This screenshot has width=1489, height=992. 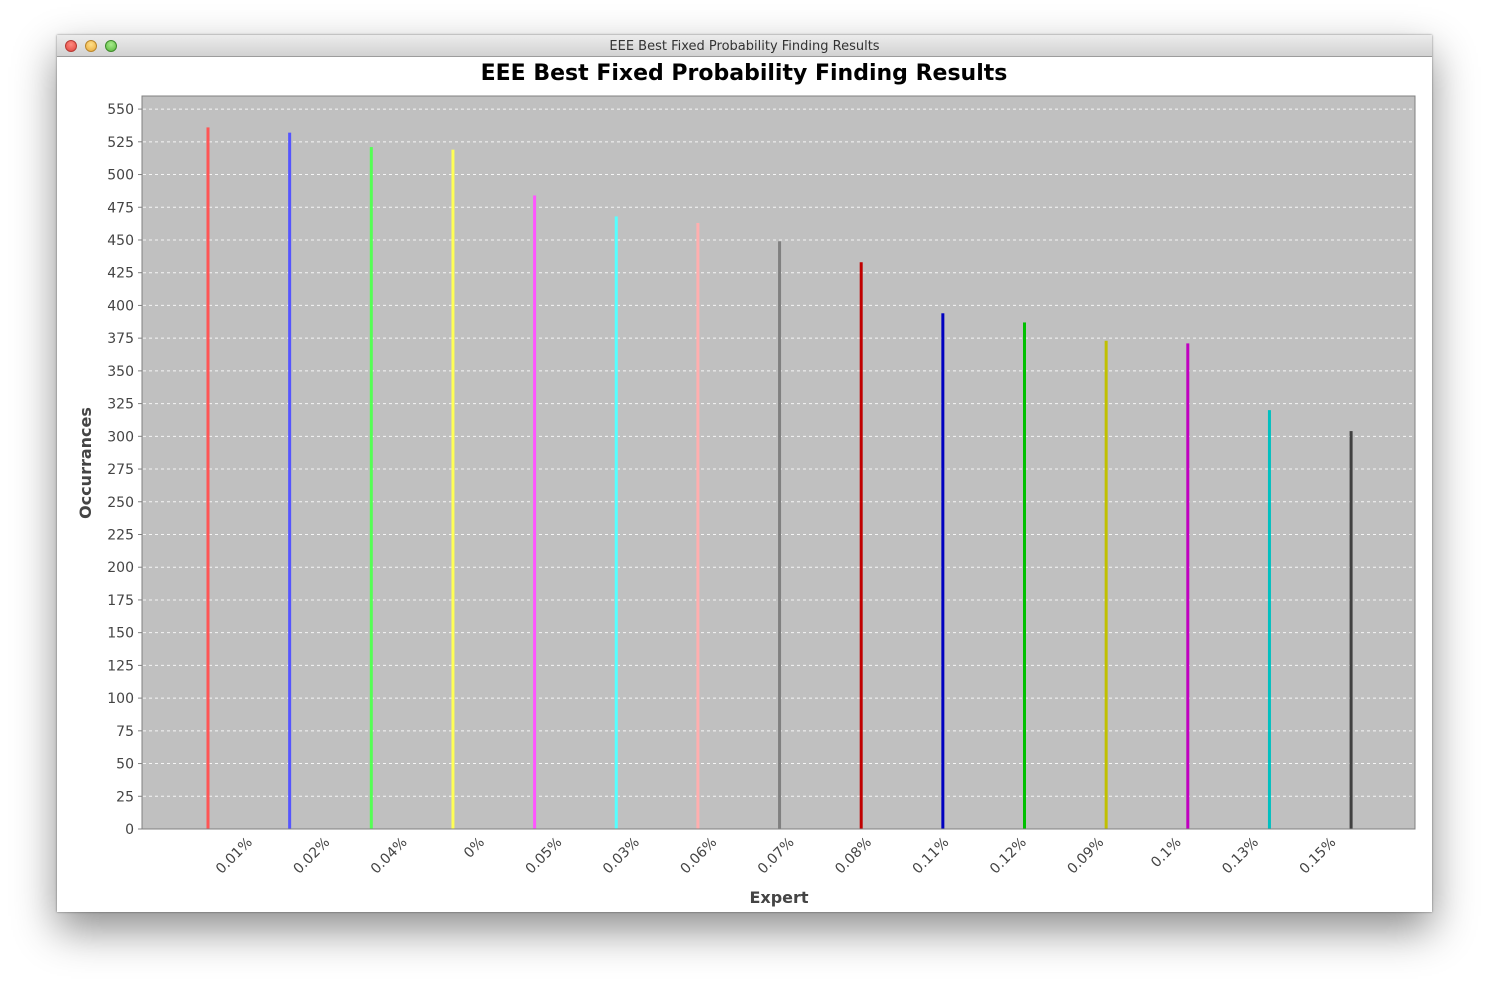 I want to click on minimize-button, so click(x=91, y=46).